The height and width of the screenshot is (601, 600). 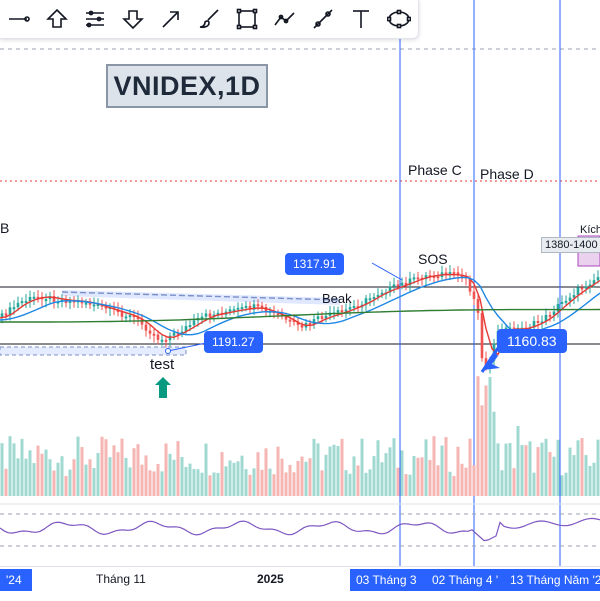 What do you see at coordinates (247, 19) in the screenshot?
I see `rectangle-button` at bounding box center [247, 19].